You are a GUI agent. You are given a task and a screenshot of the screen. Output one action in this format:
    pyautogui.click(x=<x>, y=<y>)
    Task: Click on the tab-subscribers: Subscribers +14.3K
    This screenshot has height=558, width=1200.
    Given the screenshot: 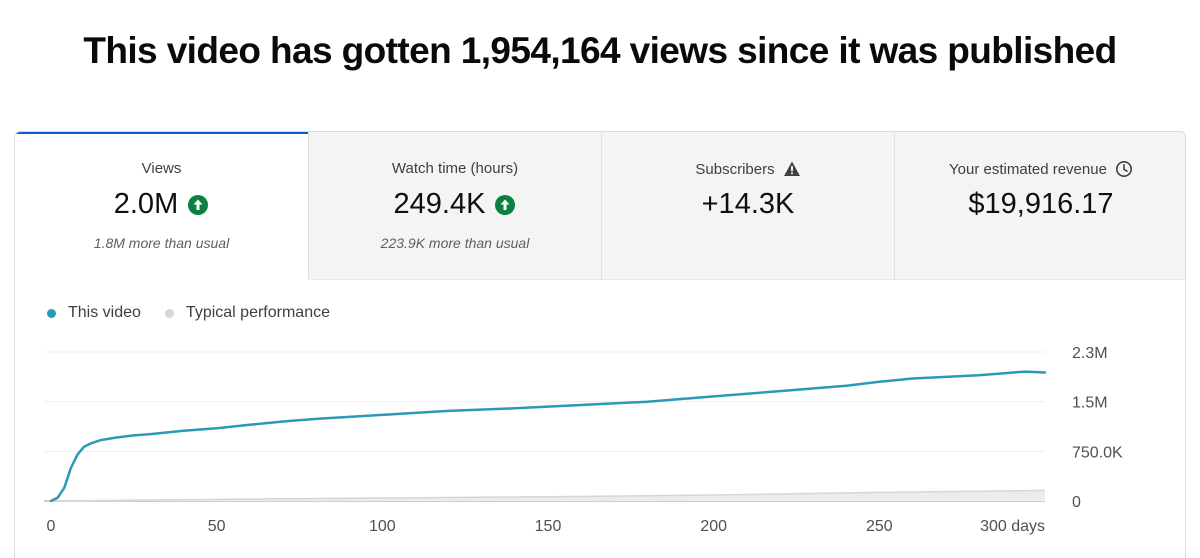 What is the action you would take?
    pyautogui.click(x=747, y=206)
    